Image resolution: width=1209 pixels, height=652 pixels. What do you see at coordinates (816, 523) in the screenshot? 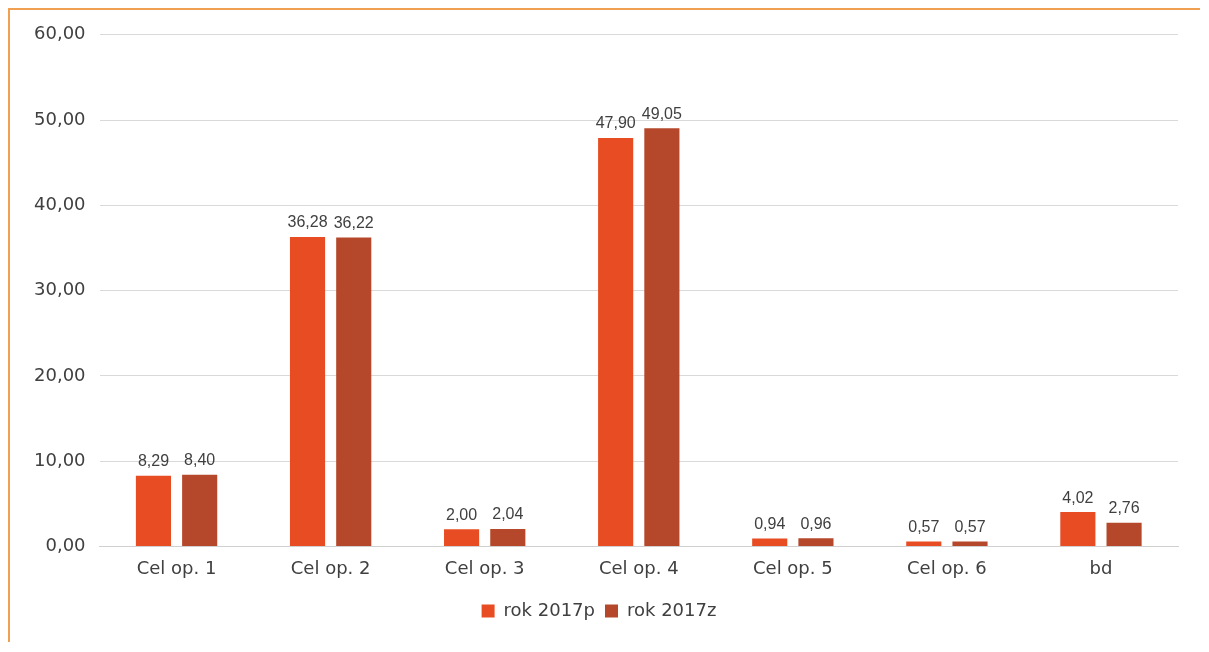
I see `data-label: 0,96` at bounding box center [816, 523].